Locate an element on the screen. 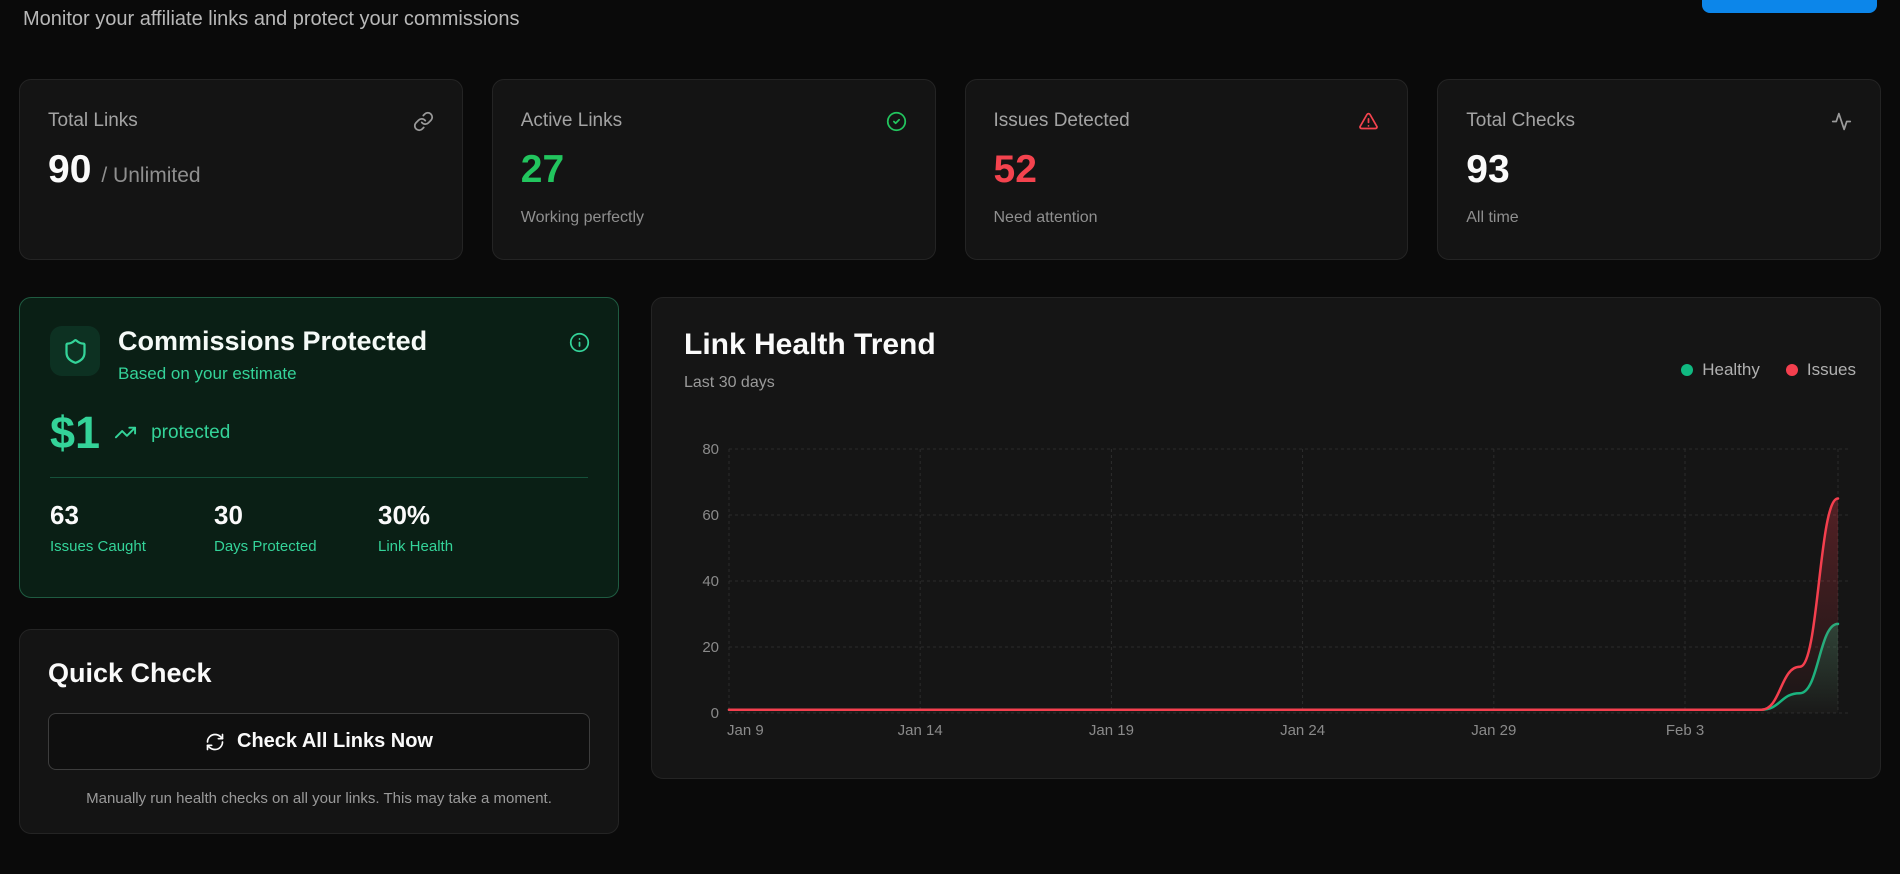 This screenshot has width=1900, height=874. stat-subtext: Working perfectly is located at coordinates (582, 217).